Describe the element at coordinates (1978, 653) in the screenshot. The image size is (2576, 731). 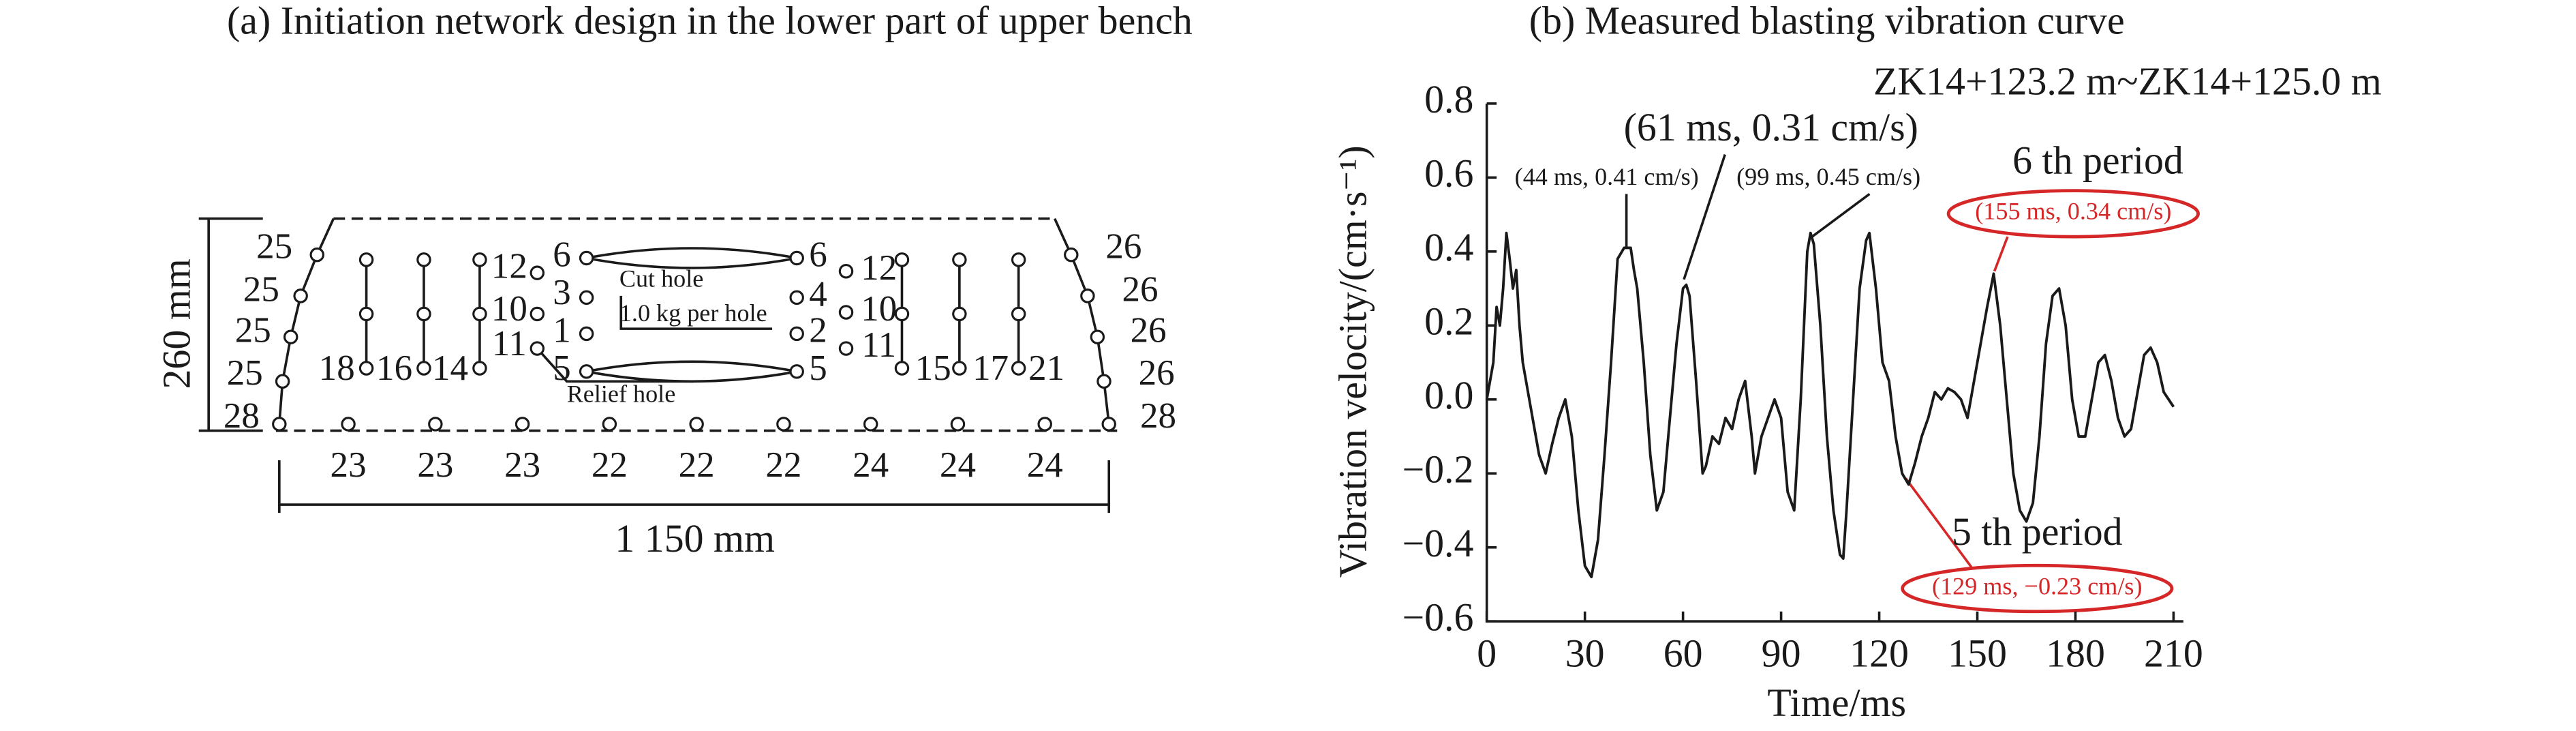
I see `x-tick-label: 150` at that location.